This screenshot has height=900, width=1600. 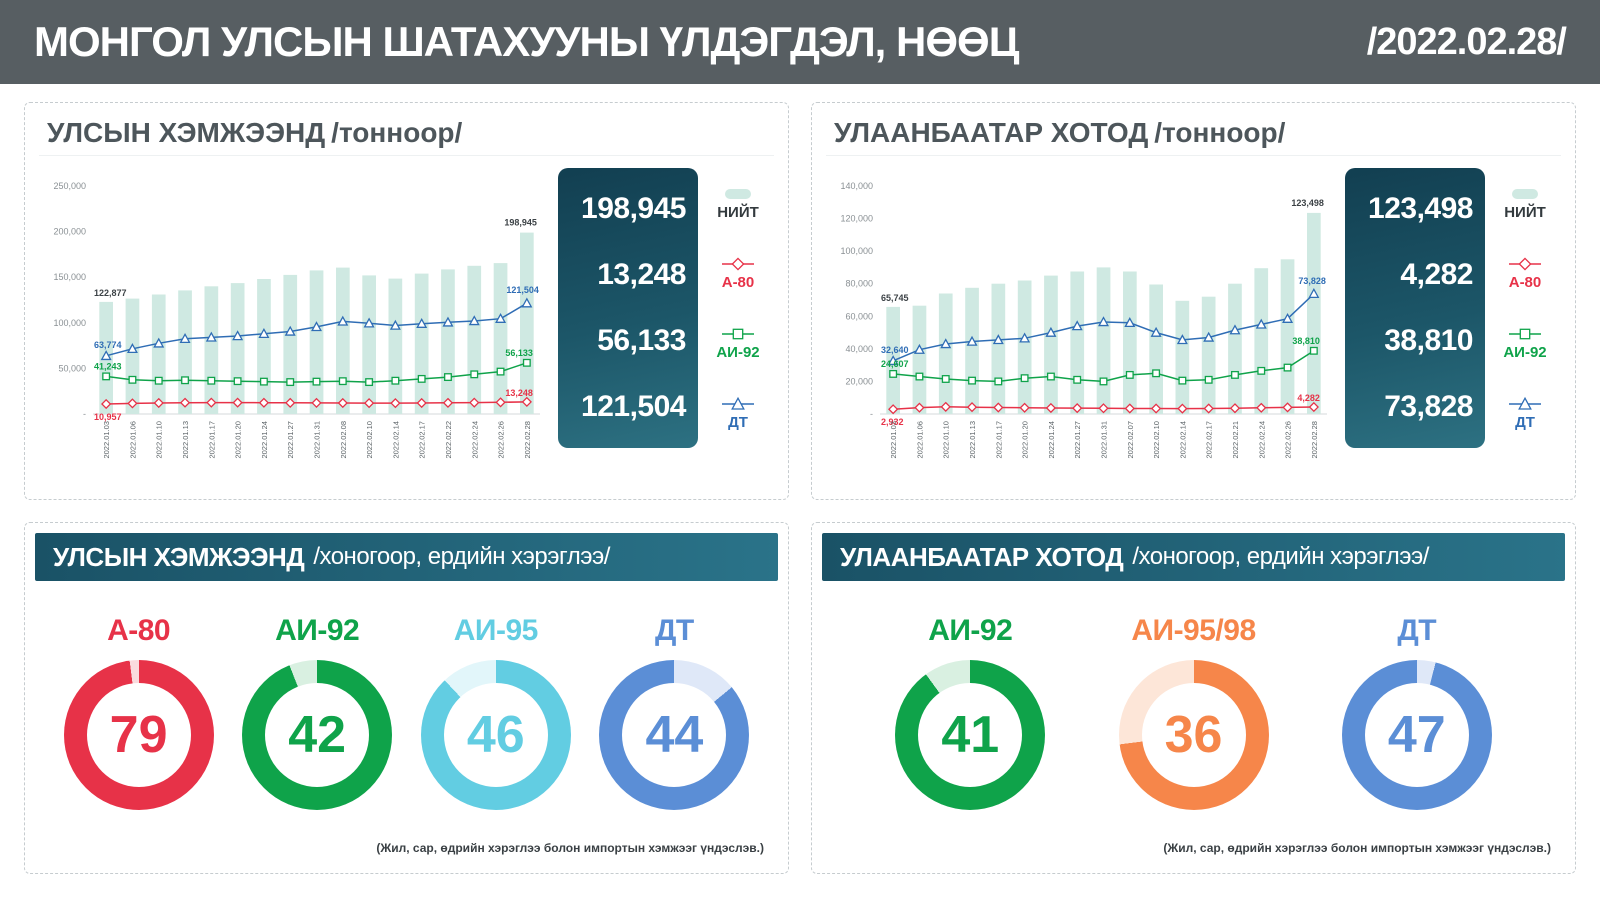 I want to click on square-legend-icon, so click(x=1524, y=333).